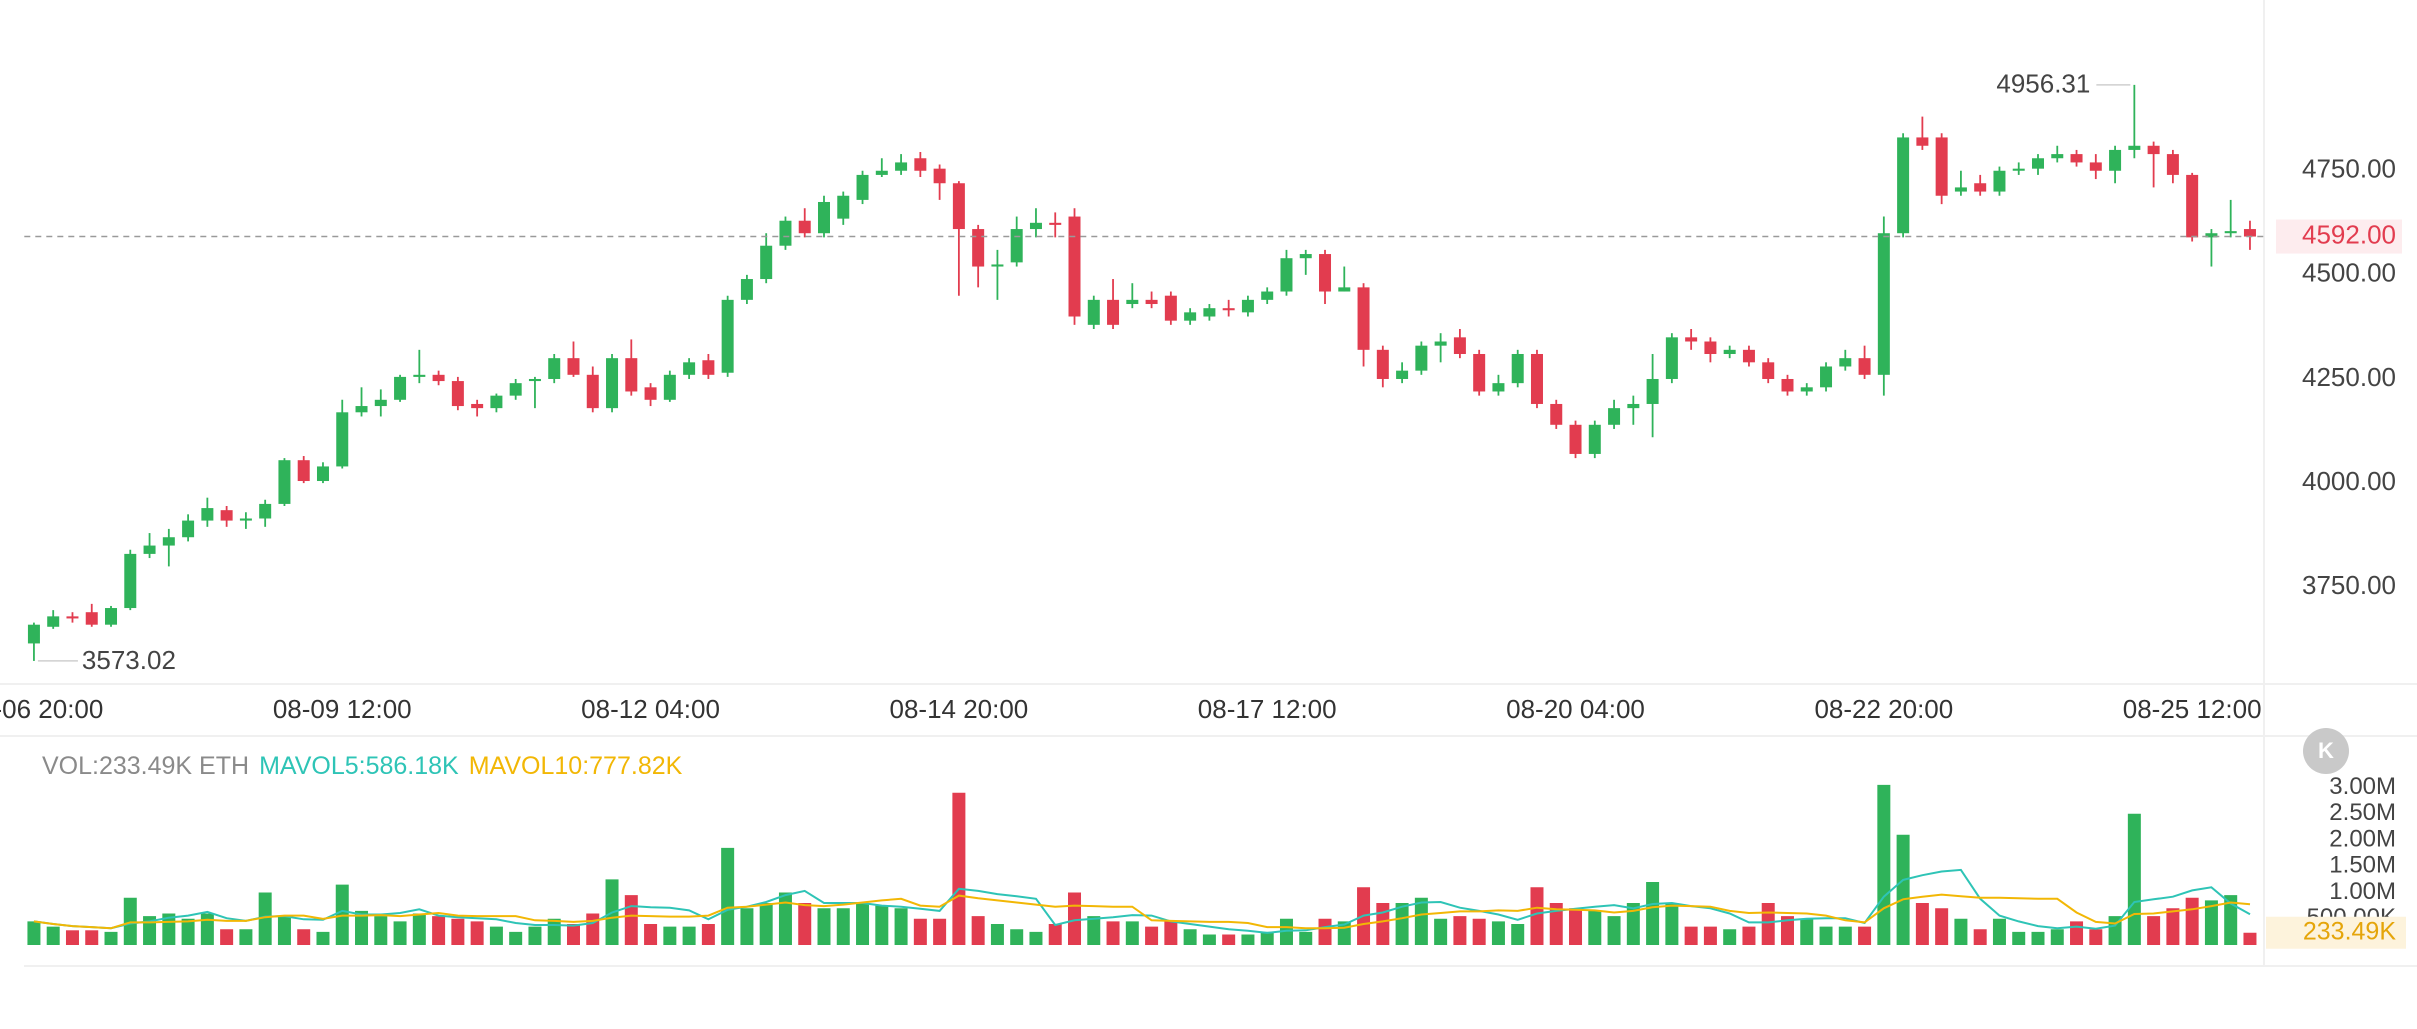 The image size is (2417, 1029). I want to click on volume-label: VOL:233.49K ETH, so click(145, 766).